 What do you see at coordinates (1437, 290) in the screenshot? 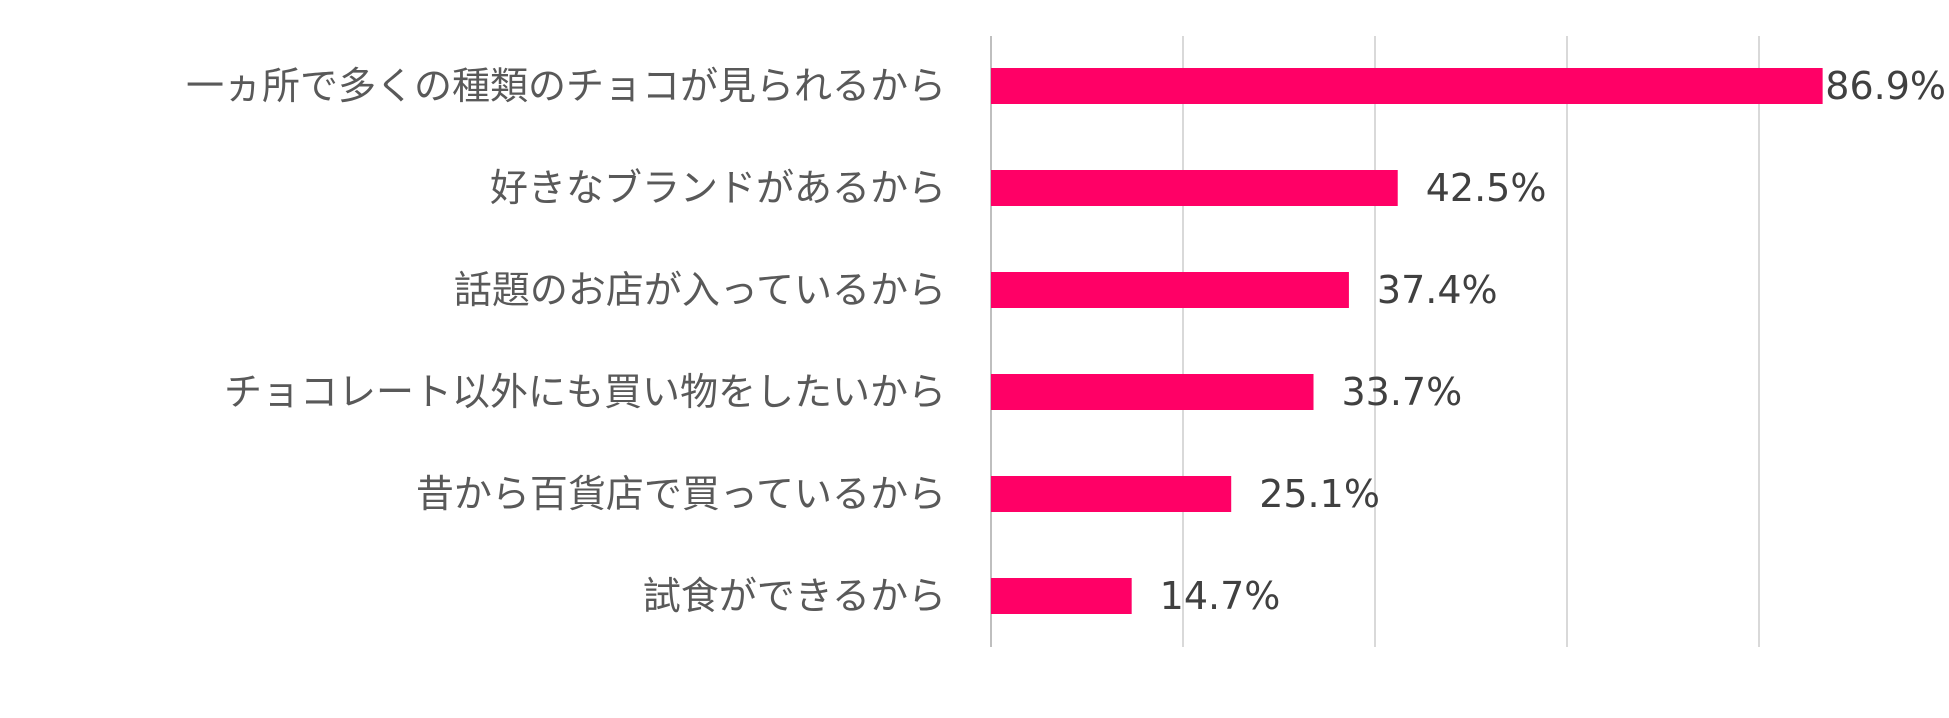
I see `value-label: 37.4%` at bounding box center [1437, 290].